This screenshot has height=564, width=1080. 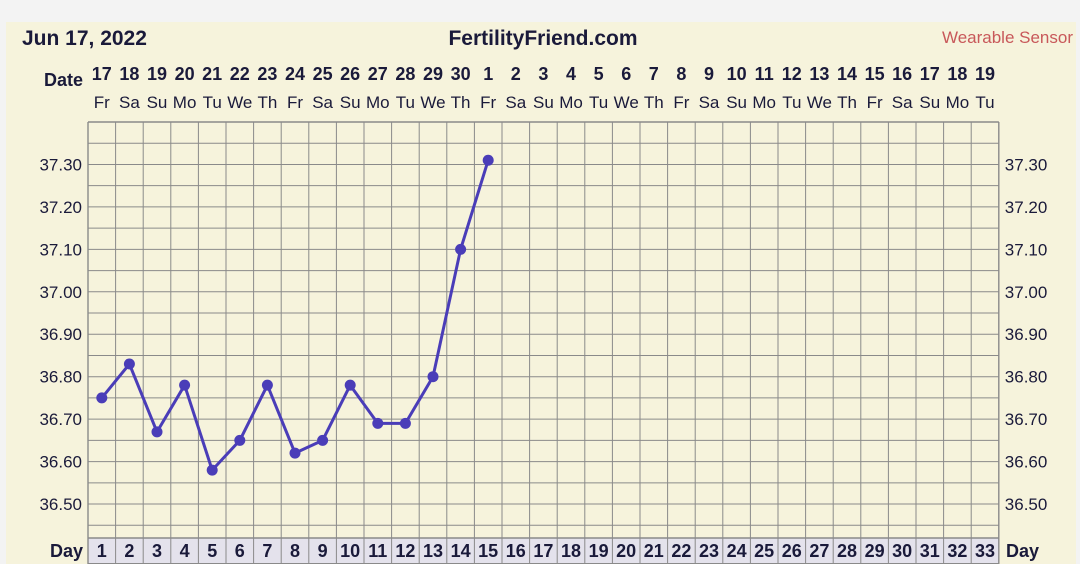 What do you see at coordinates (681, 74) in the screenshot?
I see `date-label: 8` at bounding box center [681, 74].